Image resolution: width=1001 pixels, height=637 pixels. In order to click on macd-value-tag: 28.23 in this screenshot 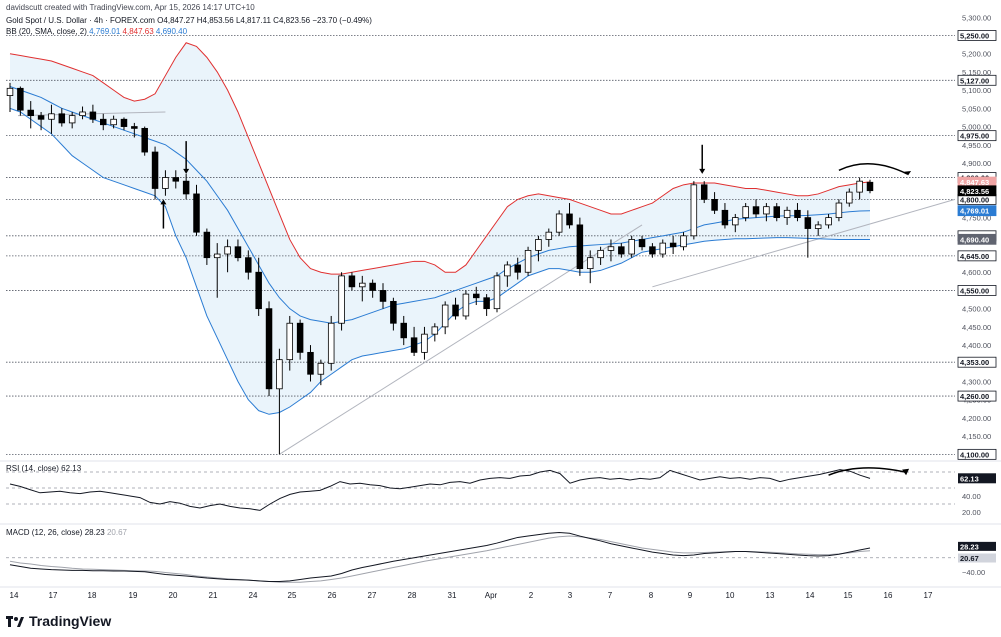, I will do `click(969, 546)`.